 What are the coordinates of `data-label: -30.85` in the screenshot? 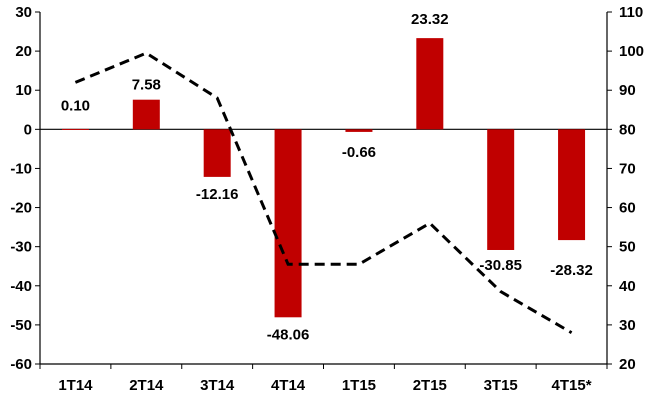 It's located at (500, 265).